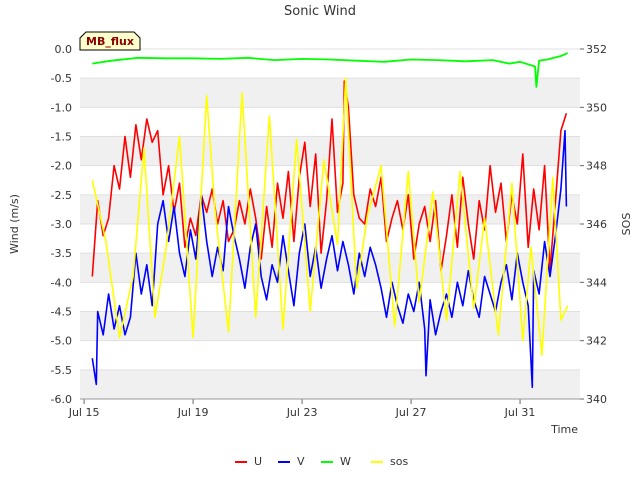 The height and width of the screenshot is (480, 640). What do you see at coordinates (330, 70) in the screenshot?
I see `series-line-w` at bounding box center [330, 70].